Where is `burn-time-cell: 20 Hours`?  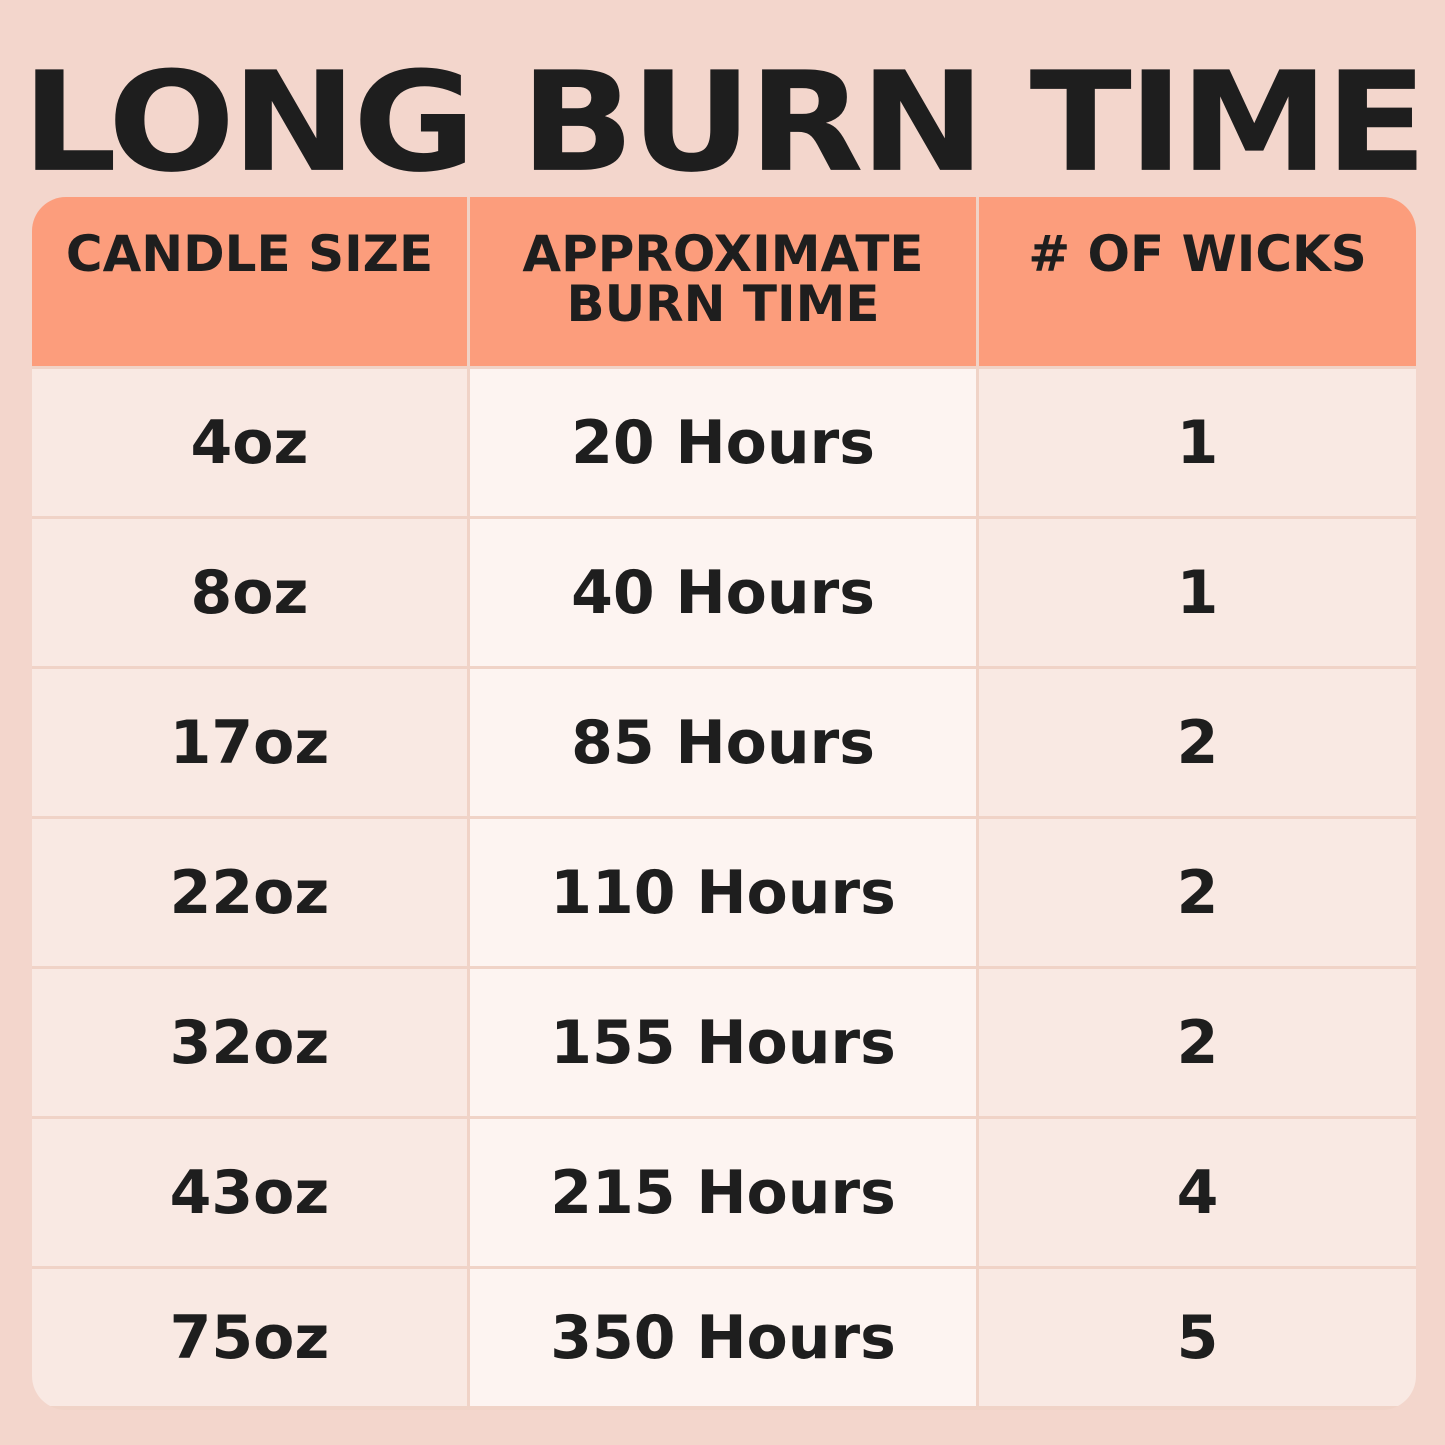 burn-time-cell: 20 Hours is located at coordinates (723, 442).